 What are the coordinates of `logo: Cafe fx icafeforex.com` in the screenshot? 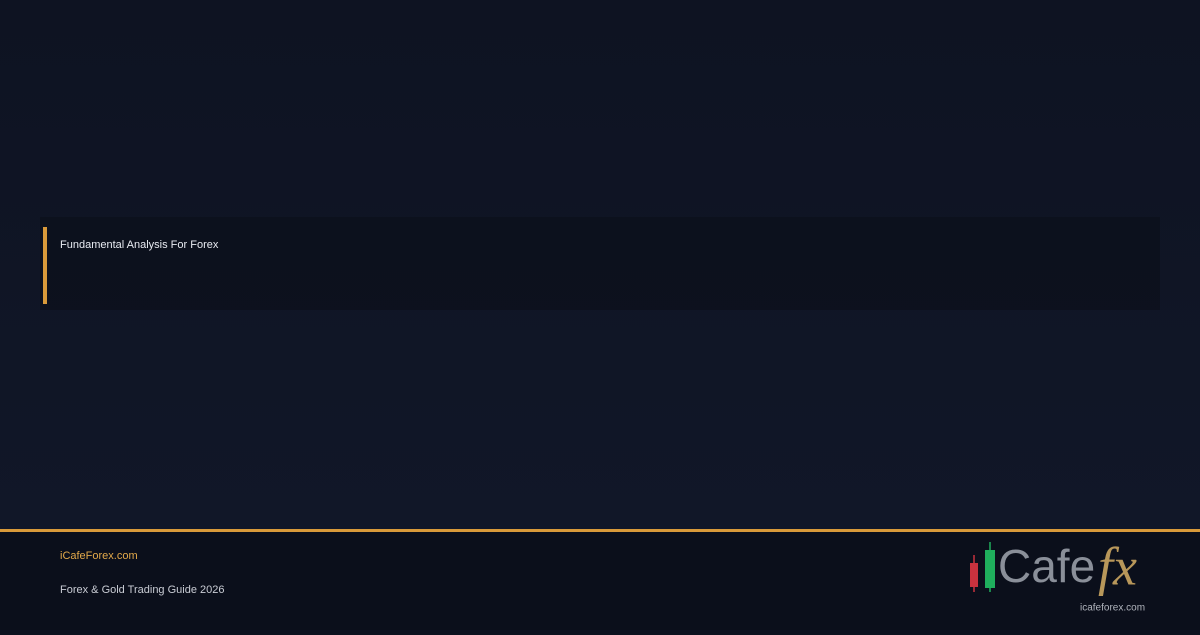 It's located at (1057, 575).